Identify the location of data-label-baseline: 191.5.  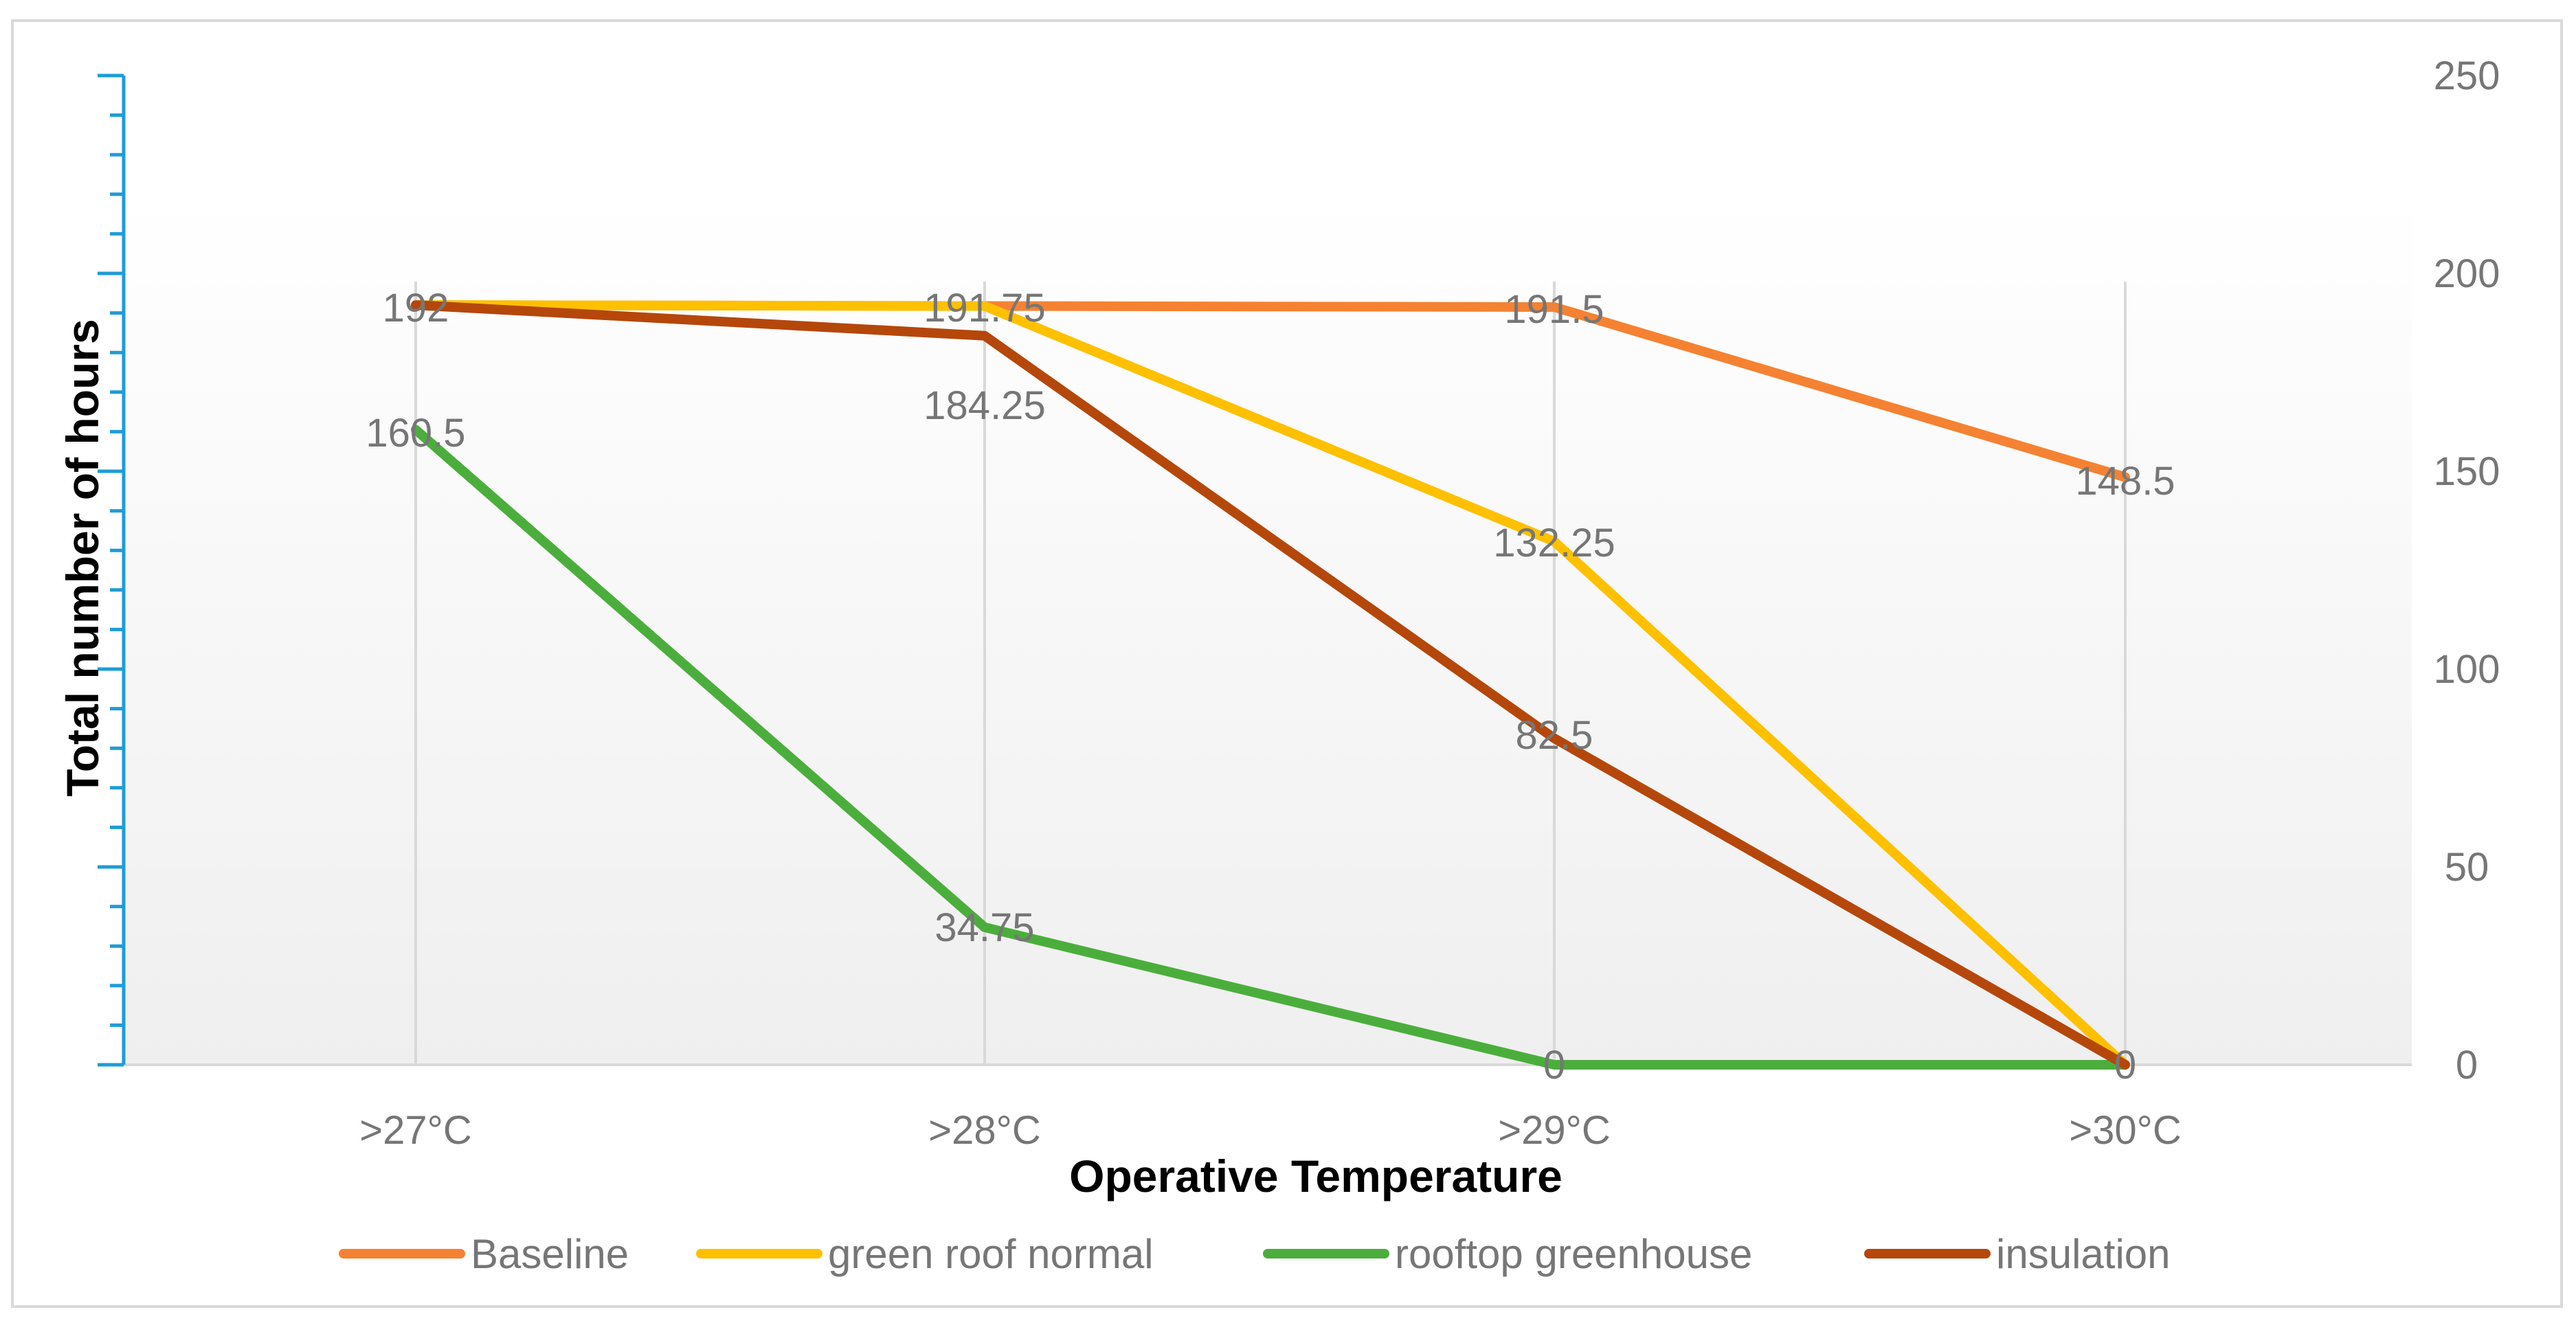
(1554, 309).